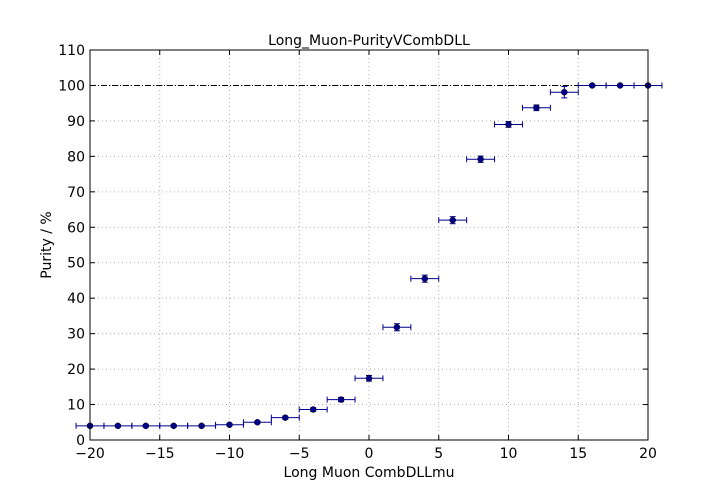 This screenshot has width=720, height=504. Describe the element at coordinates (71, 51) in the screenshot. I see `y-tick-label: 110` at that location.